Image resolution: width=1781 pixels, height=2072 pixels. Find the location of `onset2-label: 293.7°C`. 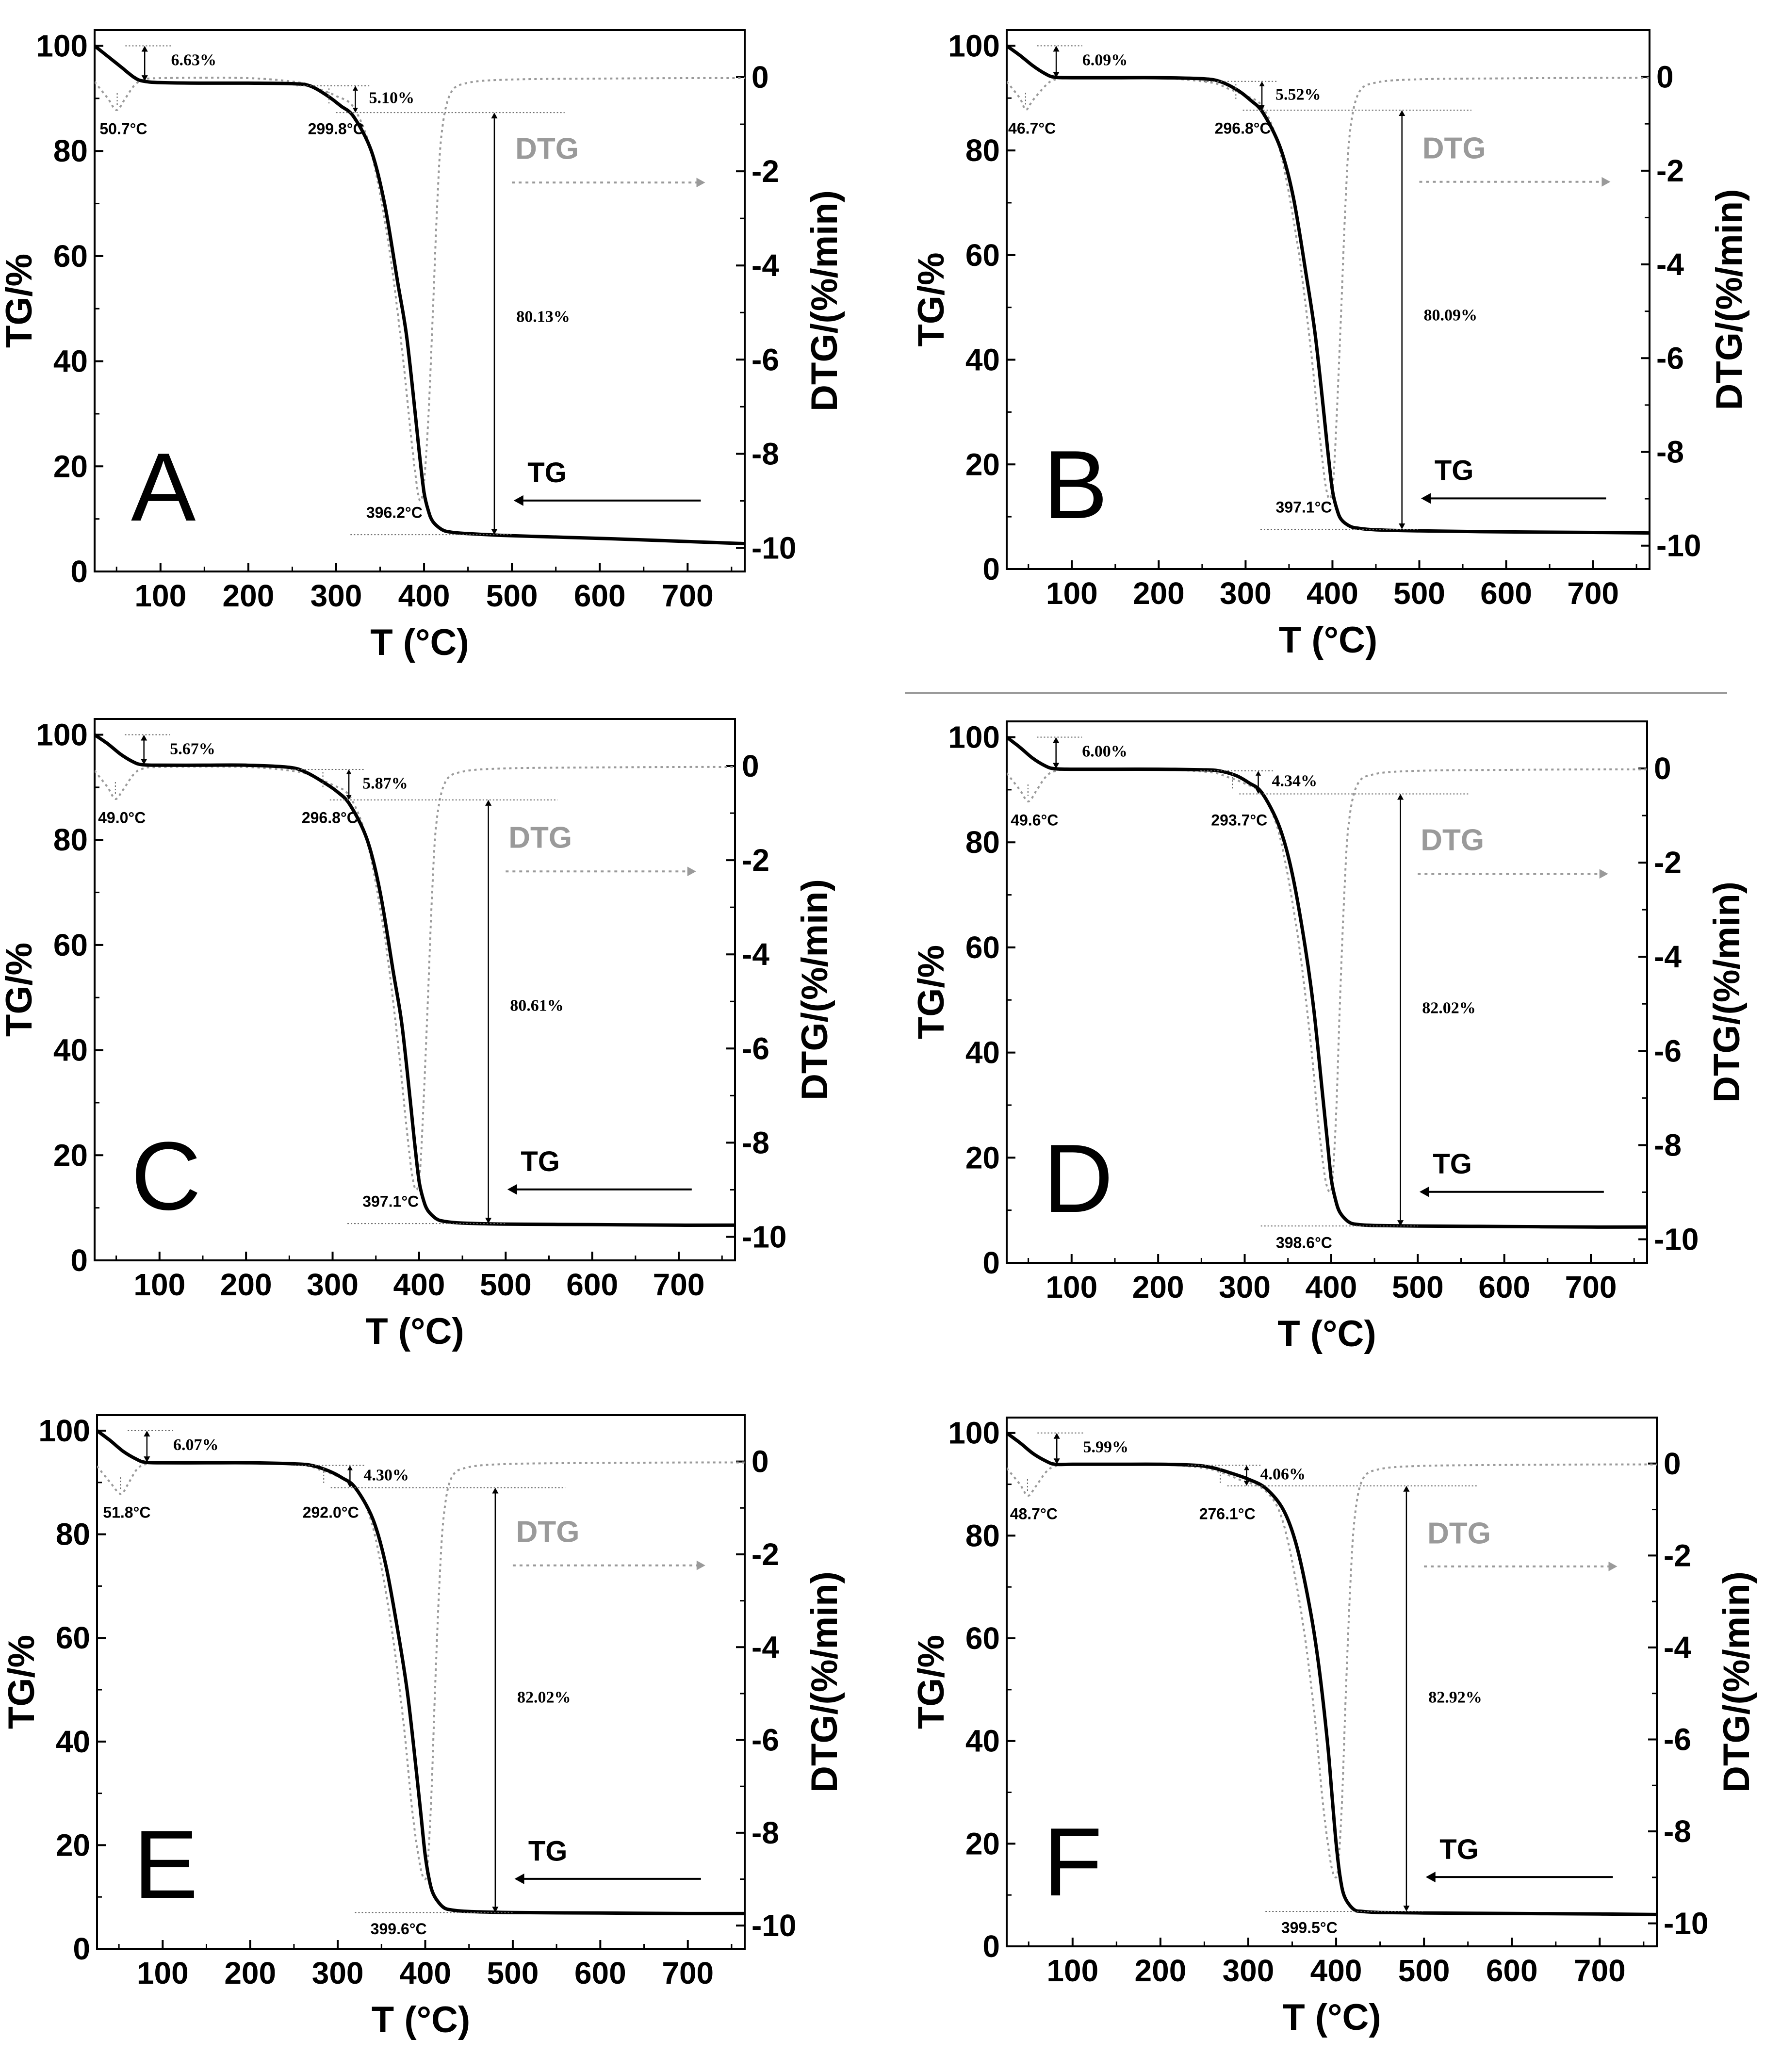

onset2-label: 293.7°C is located at coordinates (1239, 820).